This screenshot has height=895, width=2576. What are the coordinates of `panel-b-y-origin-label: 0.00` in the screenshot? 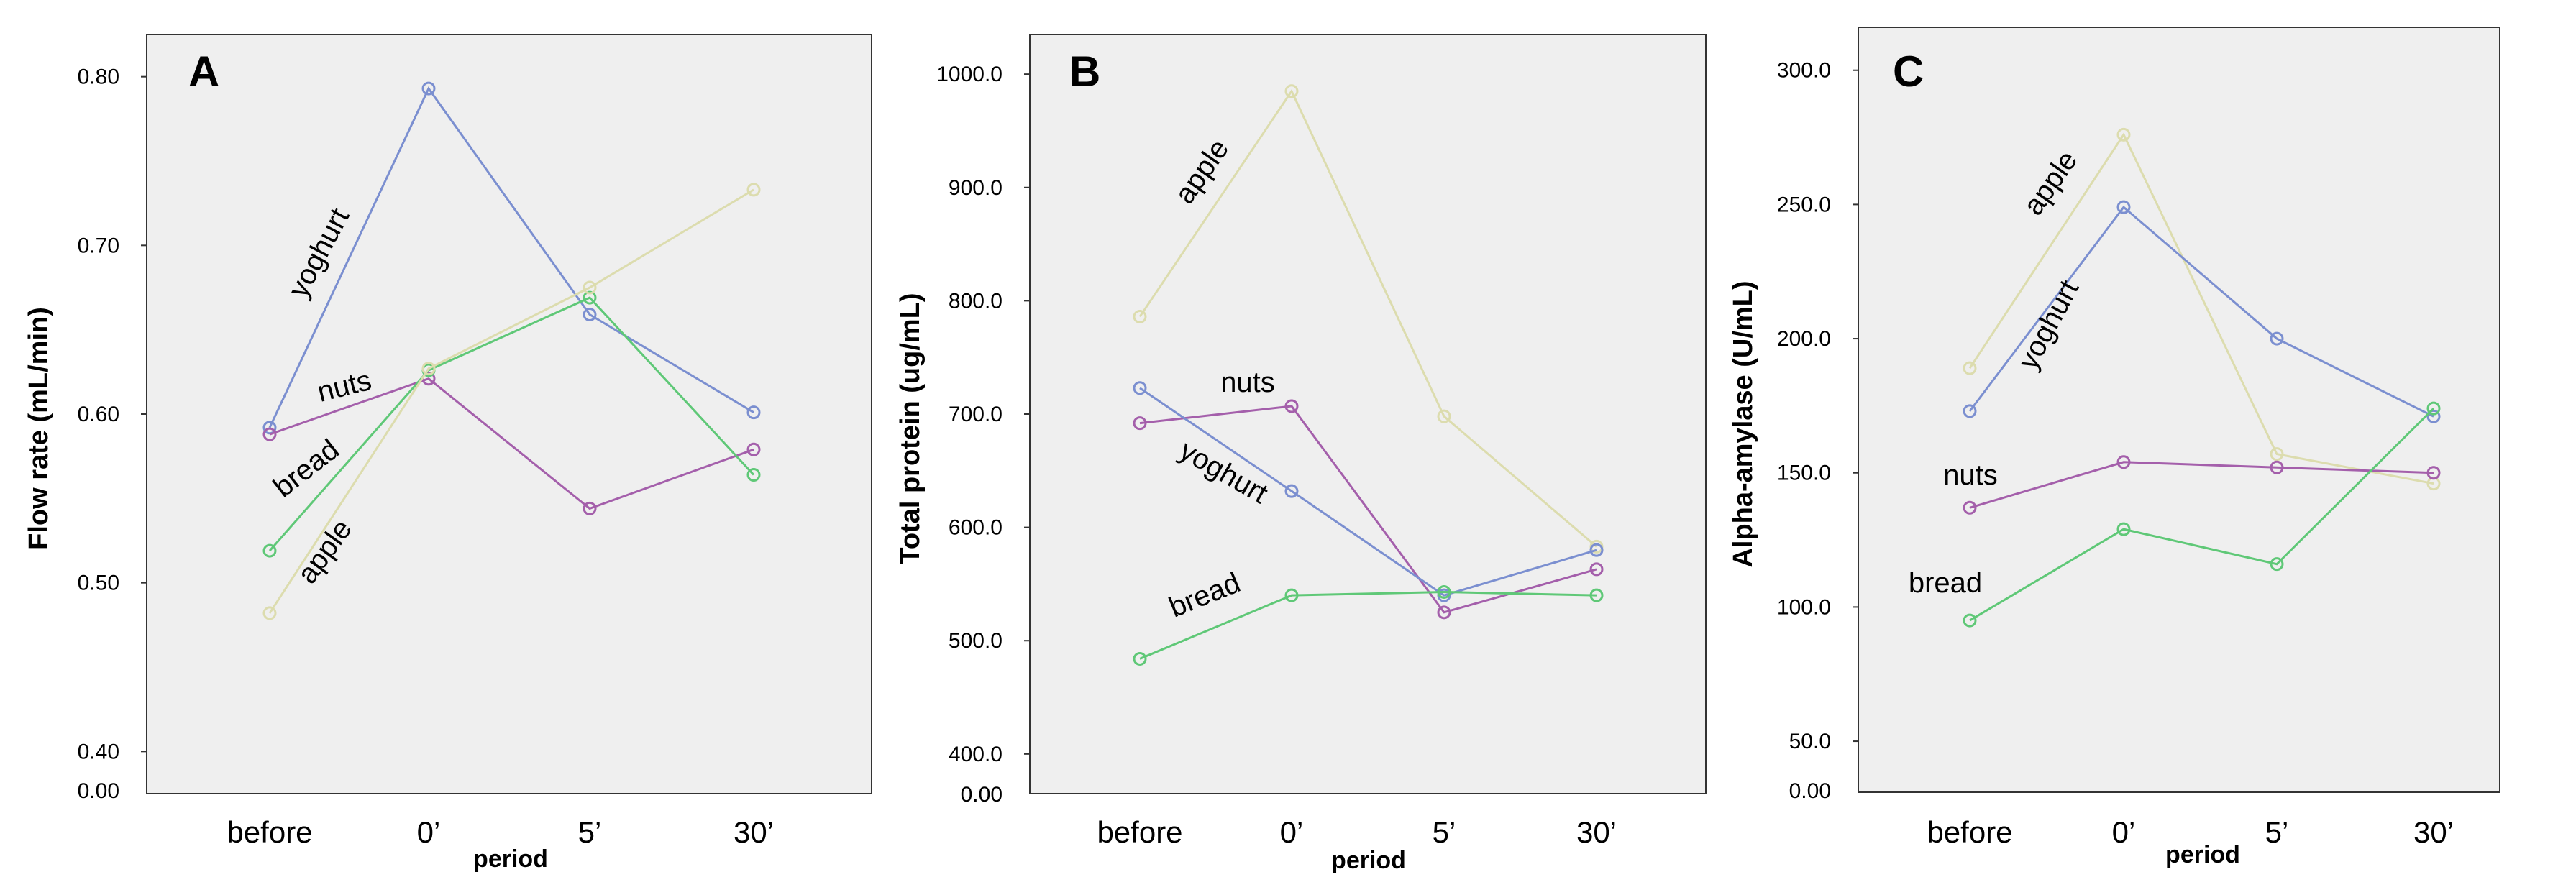 It's located at (981, 795).